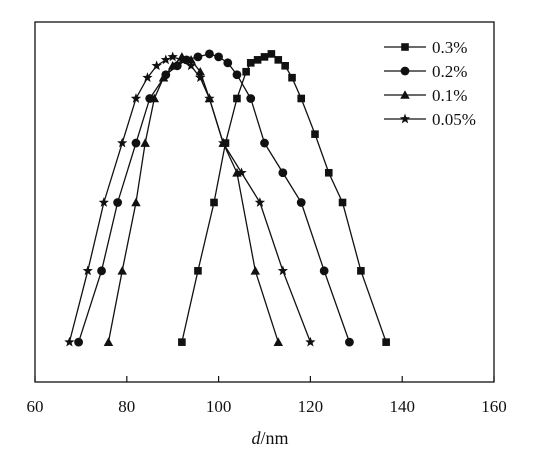 This screenshot has width=545, height=455. I want to click on x-tick-label: 160, so click(494, 406).